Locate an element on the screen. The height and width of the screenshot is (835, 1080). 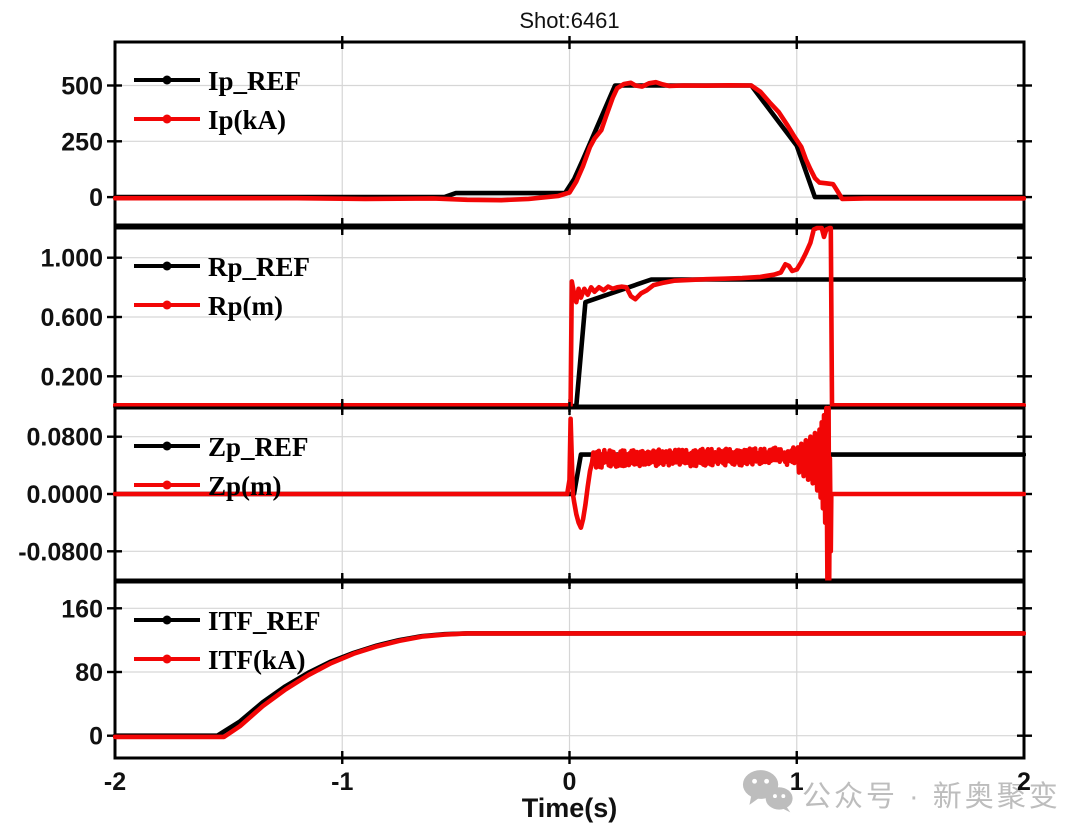
legend-item-Rp_REF: Rp_REF is located at coordinates (222, 267).